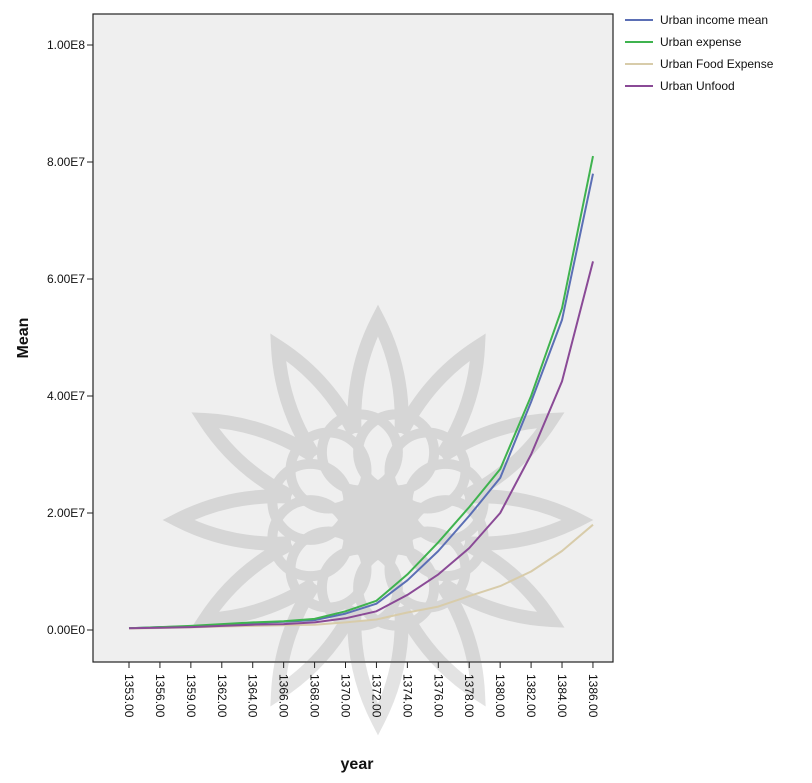 Image resolution: width=812 pixels, height=783 pixels. What do you see at coordinates (593, 696) in the screenshot?
I see `x-tick-label: 1386.00` at bounding box center [593, 696].